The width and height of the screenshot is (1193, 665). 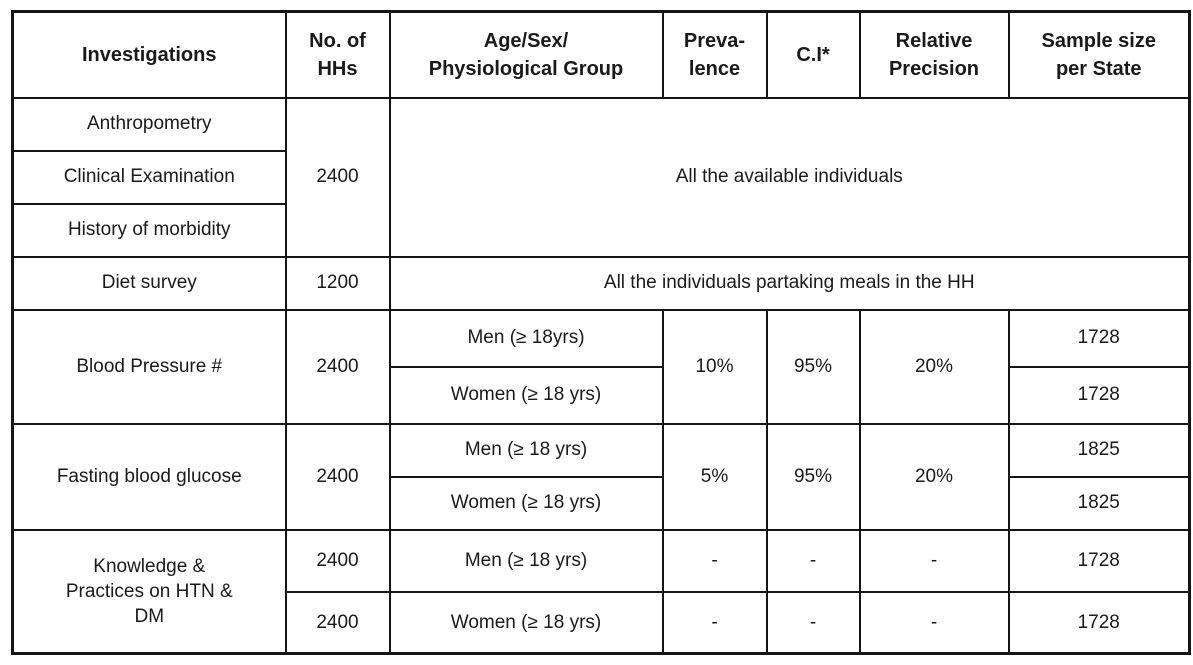 I want to click on cell-prevalence-knowledge-men: -, so click(x=714, y=560).